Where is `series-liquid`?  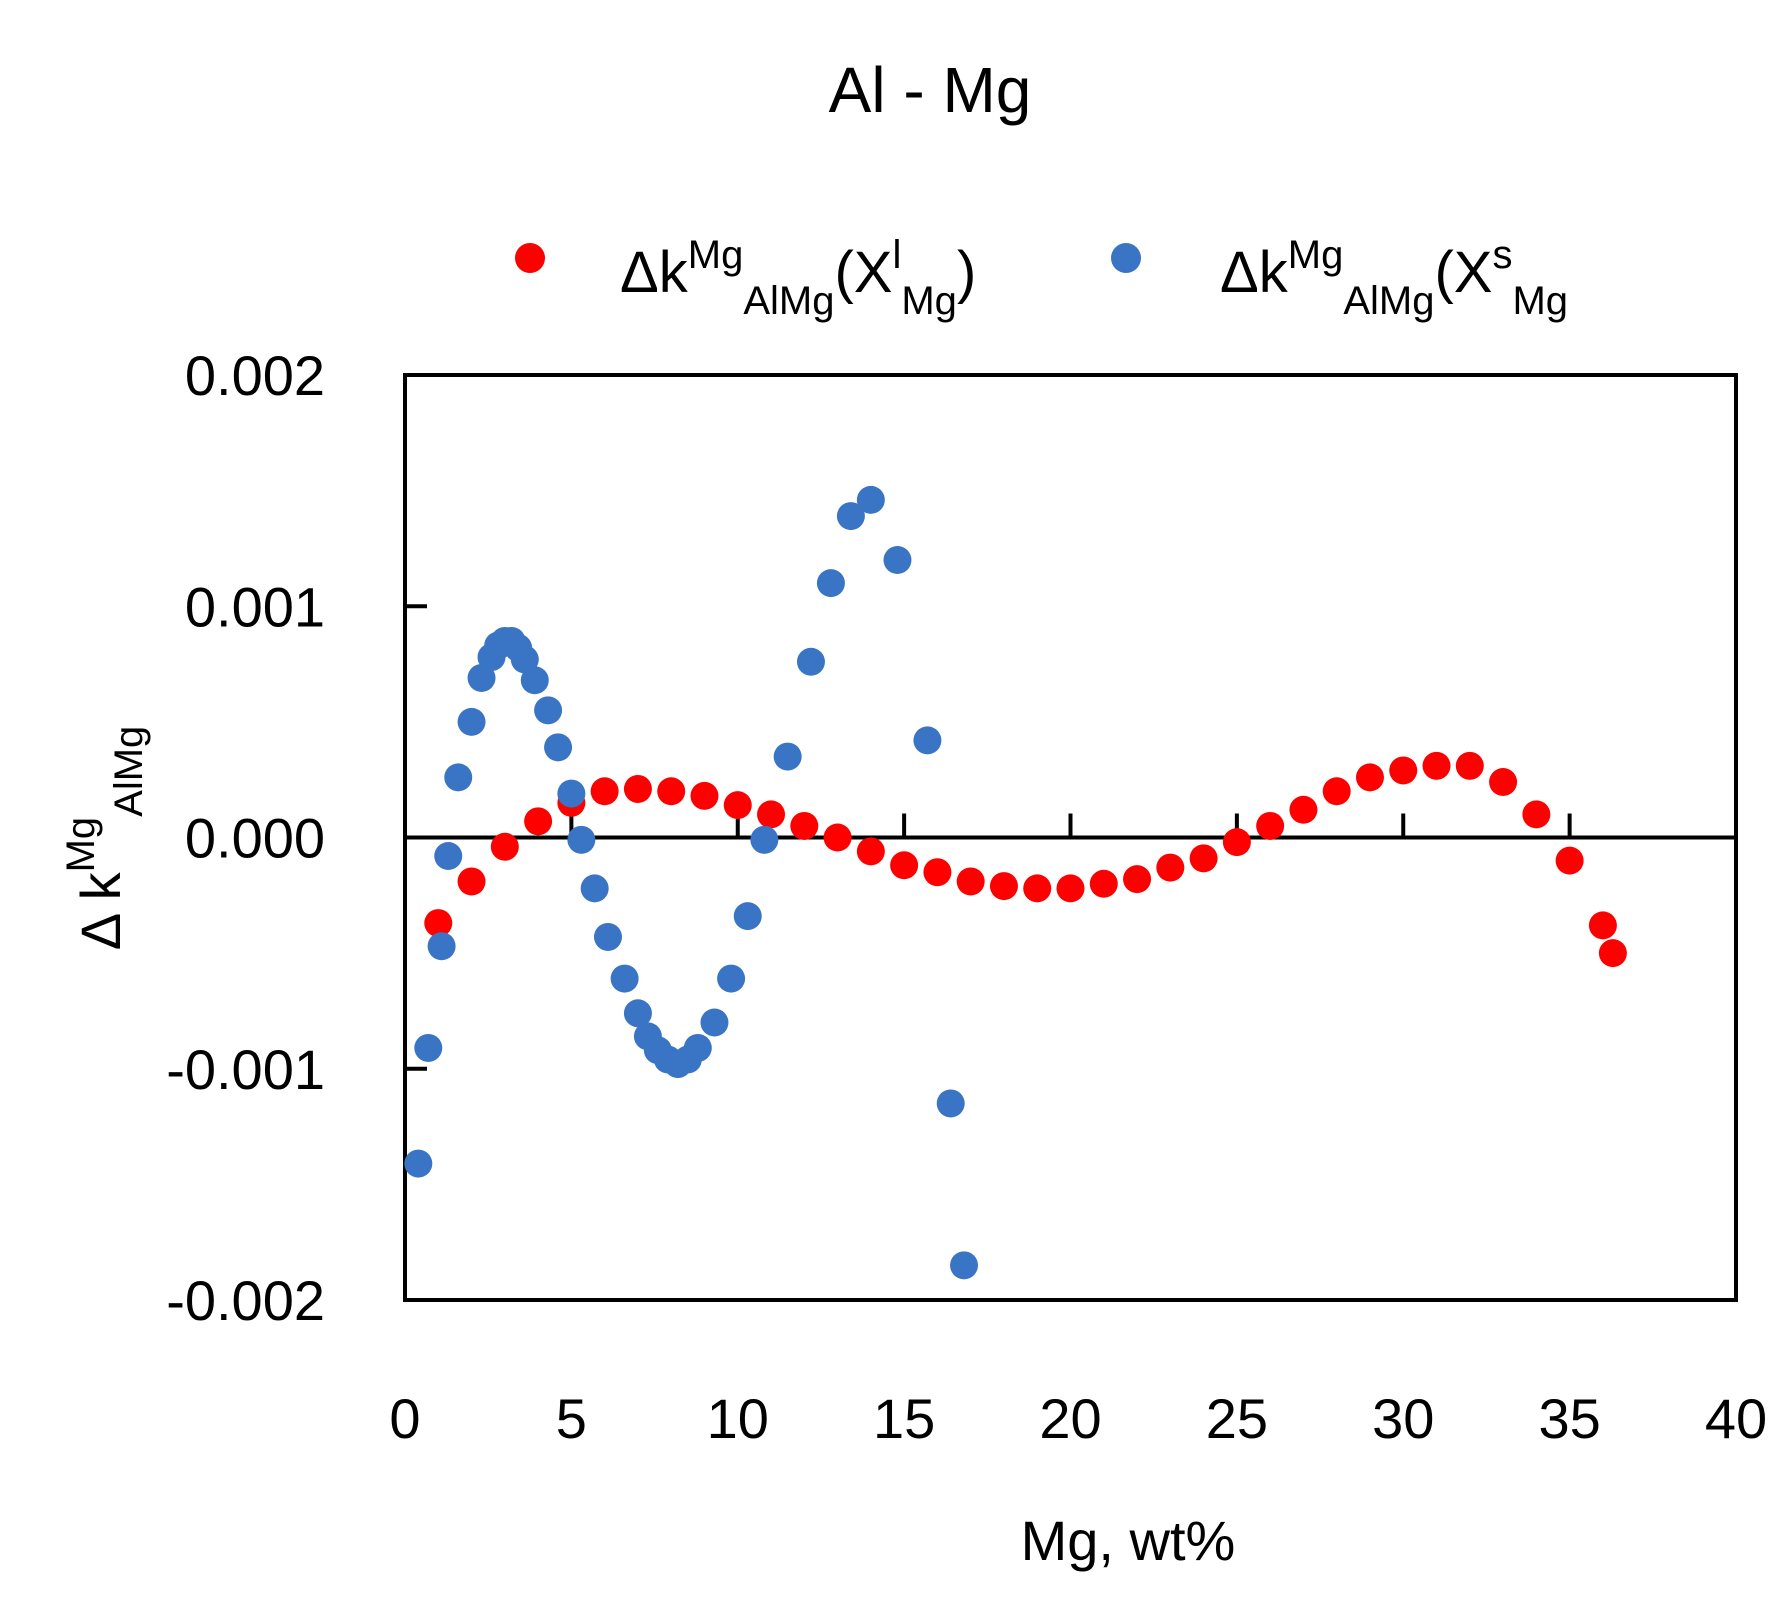
series-liquid is located at coordinates (1025, 859).